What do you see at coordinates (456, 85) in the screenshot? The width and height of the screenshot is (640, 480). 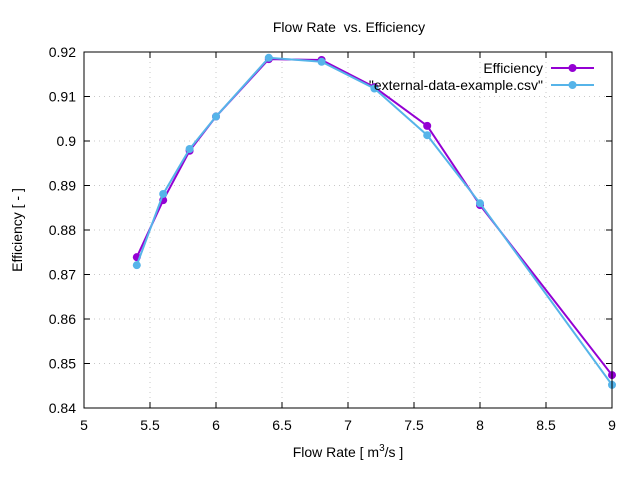 I see `legend-label: "external-data-example.csv"` at bounding box center [456, 85].